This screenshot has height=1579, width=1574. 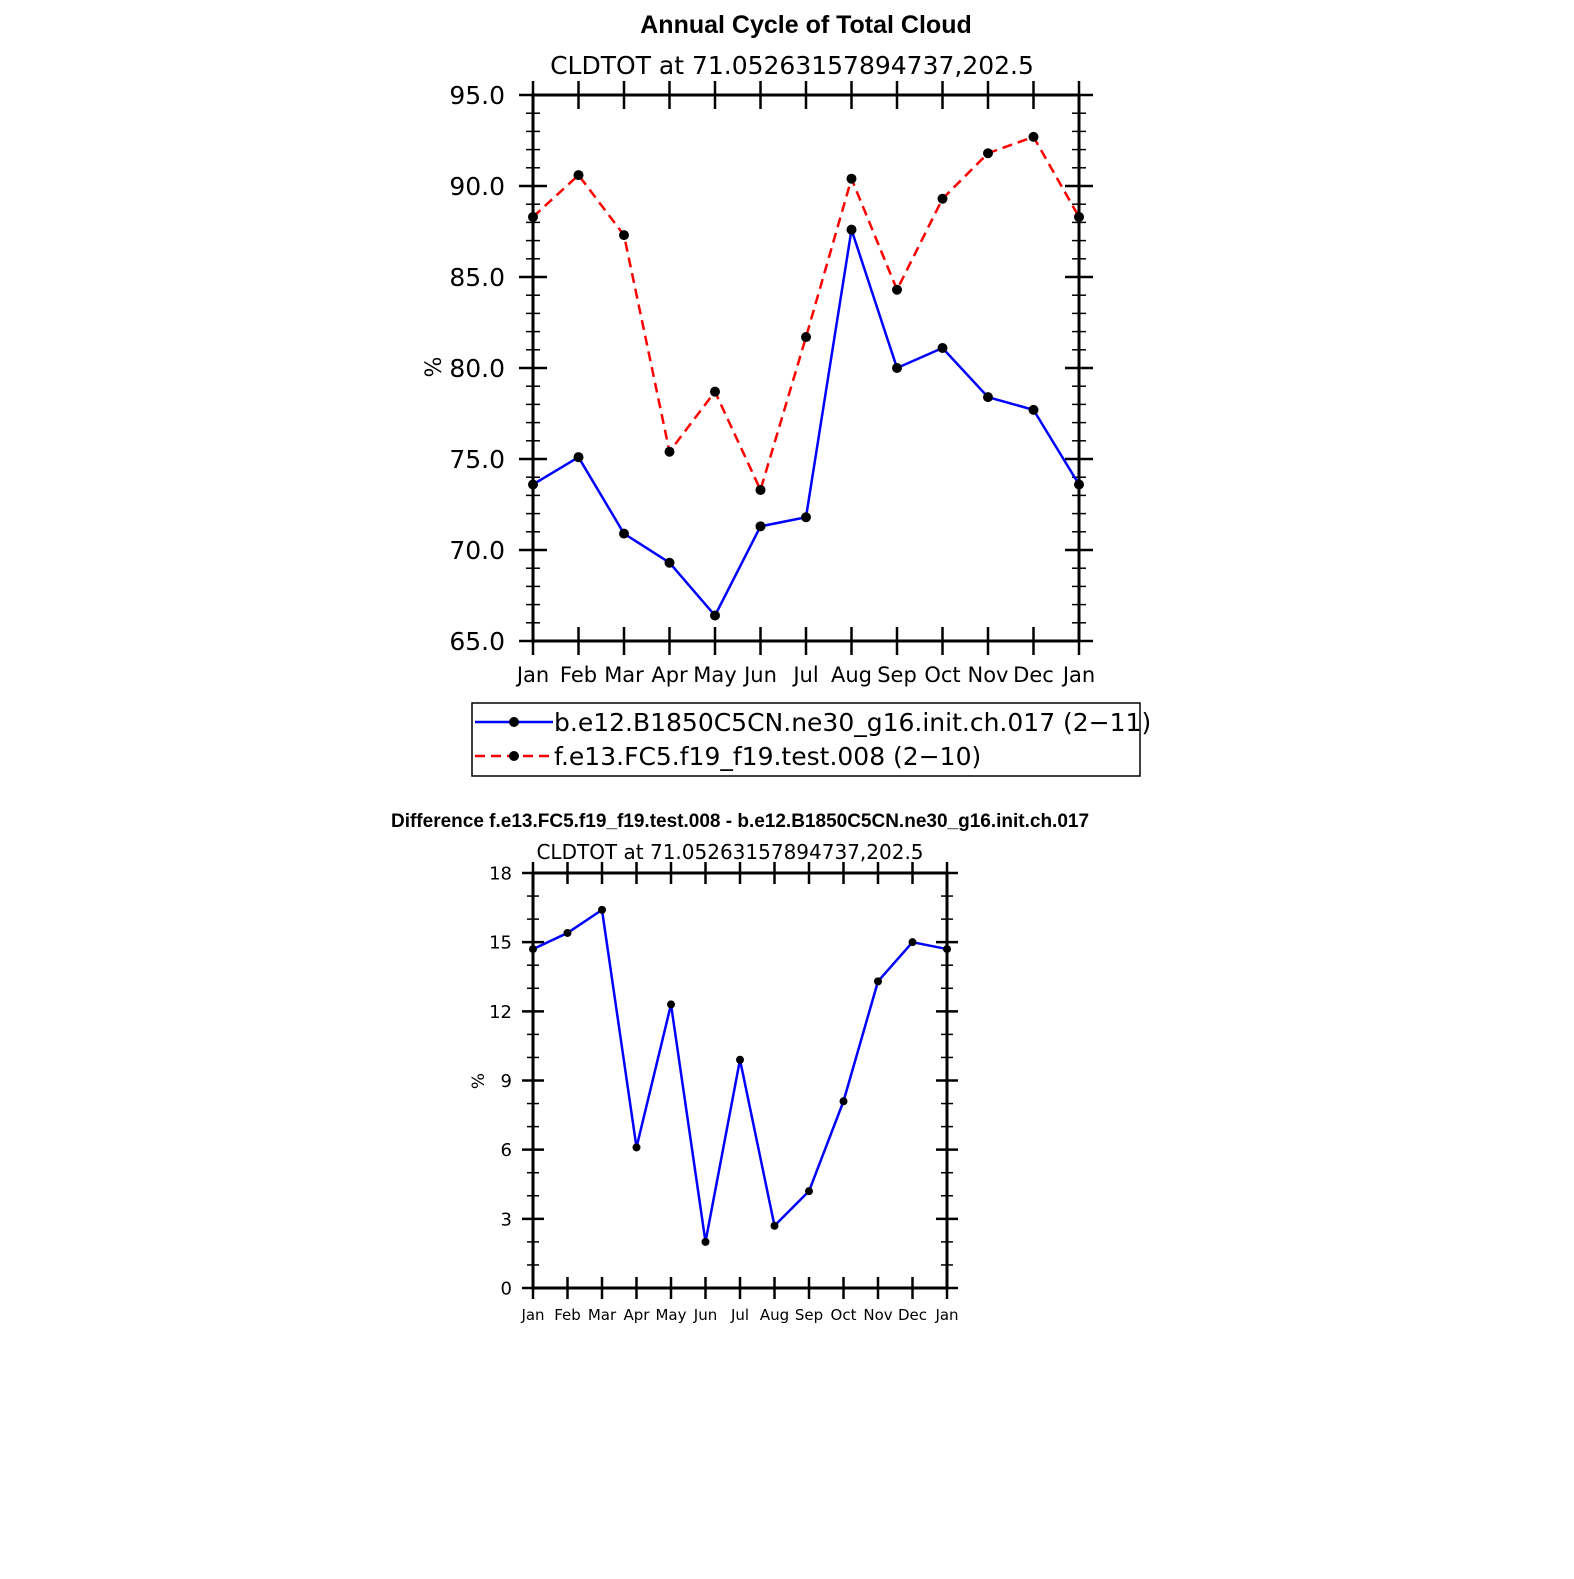 What do you see at coordinates (477, 186) in the screenshot?
I see `c1-y-tick-label: 90.0` at bounding box center [477, 186].